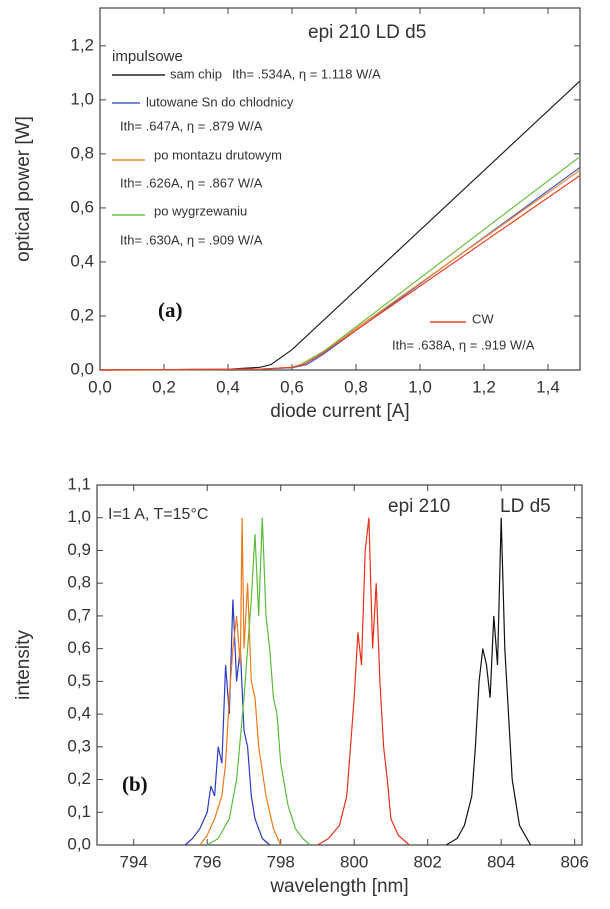 The image size is (610, 909). I want to click on x-tick-label: 806, so click(574, 861).